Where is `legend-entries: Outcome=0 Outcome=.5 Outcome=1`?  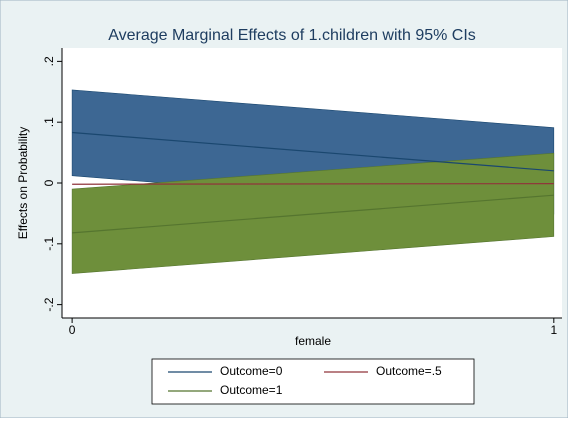 legend-entries: Outcome=0 Outcome=.5 Outcome=1 is located at coordinates (305, 380).